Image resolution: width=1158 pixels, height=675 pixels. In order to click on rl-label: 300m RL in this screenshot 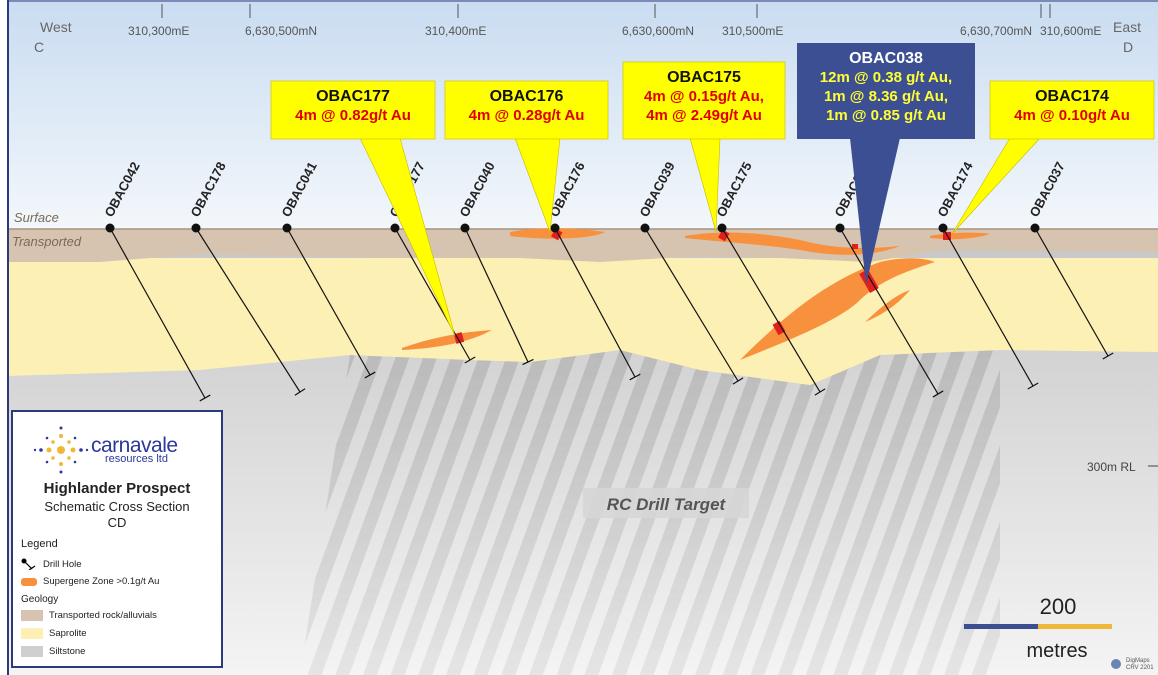, I will do `click(1111, 467)`.